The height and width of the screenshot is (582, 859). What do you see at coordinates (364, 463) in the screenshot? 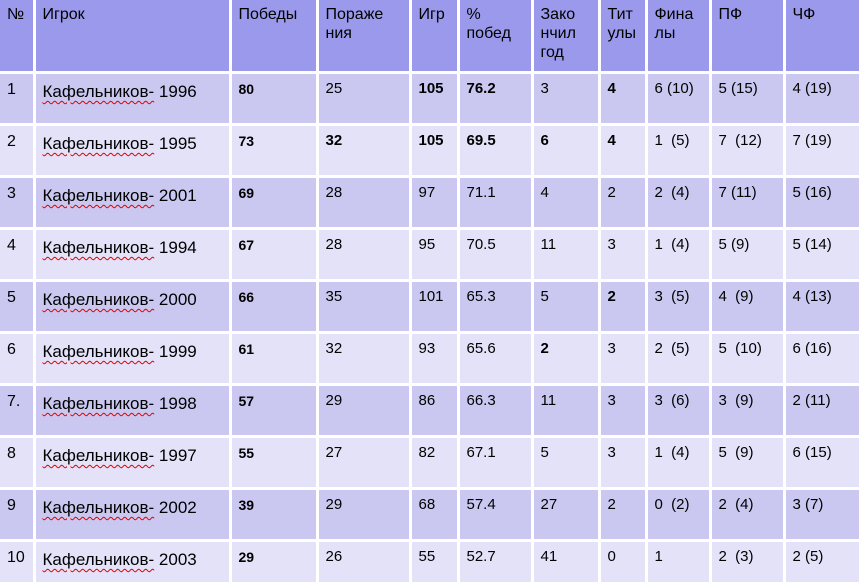
I see `cell-losses: 27` at bounding box center [364, 463].